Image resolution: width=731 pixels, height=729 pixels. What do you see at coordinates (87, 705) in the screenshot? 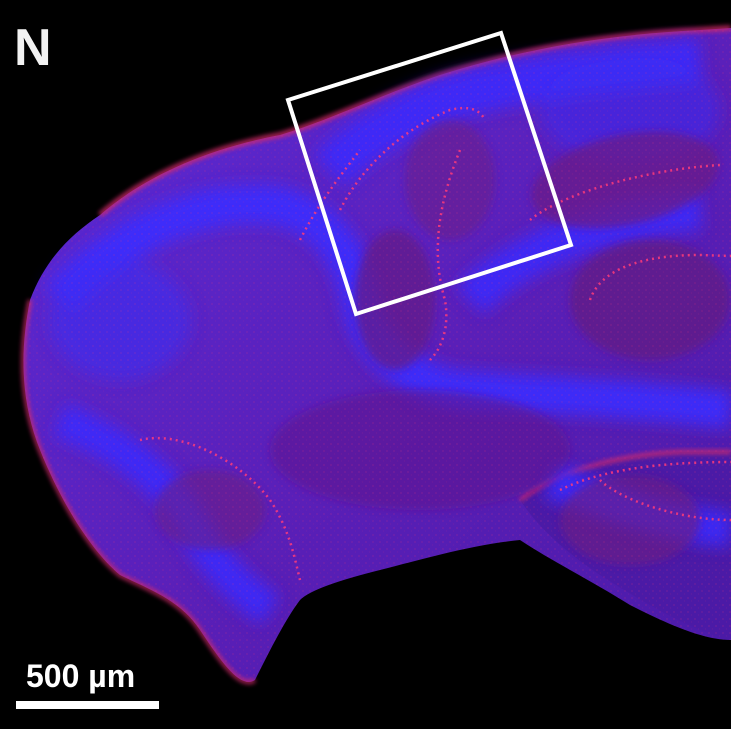
I see `scale-bar` at bounding box center [87, 705].